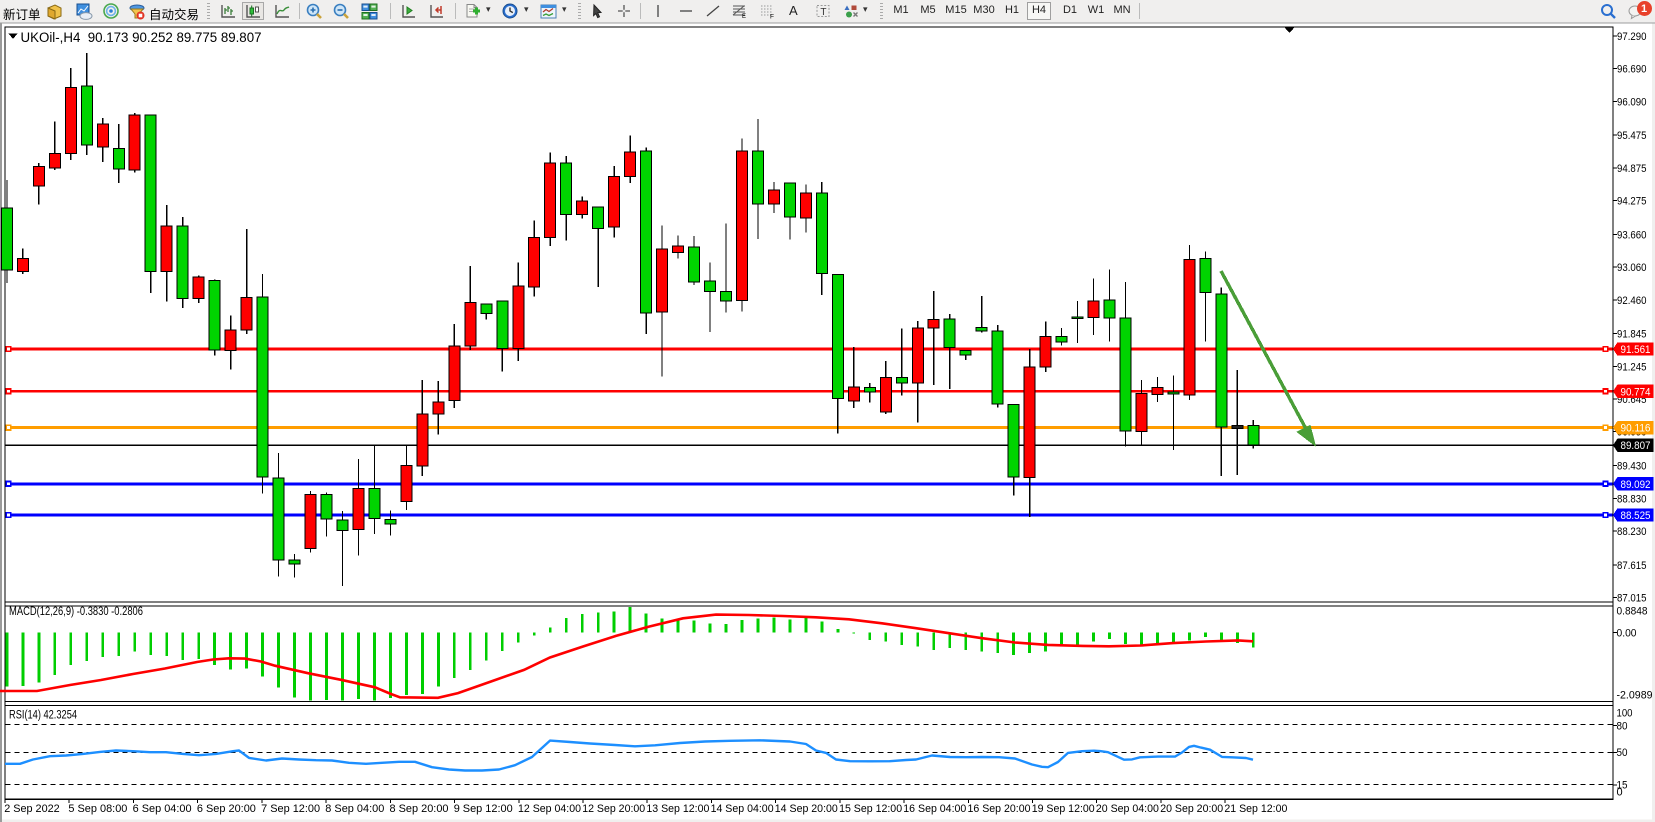  I want to click on svg-text: F, so click(772, 17).